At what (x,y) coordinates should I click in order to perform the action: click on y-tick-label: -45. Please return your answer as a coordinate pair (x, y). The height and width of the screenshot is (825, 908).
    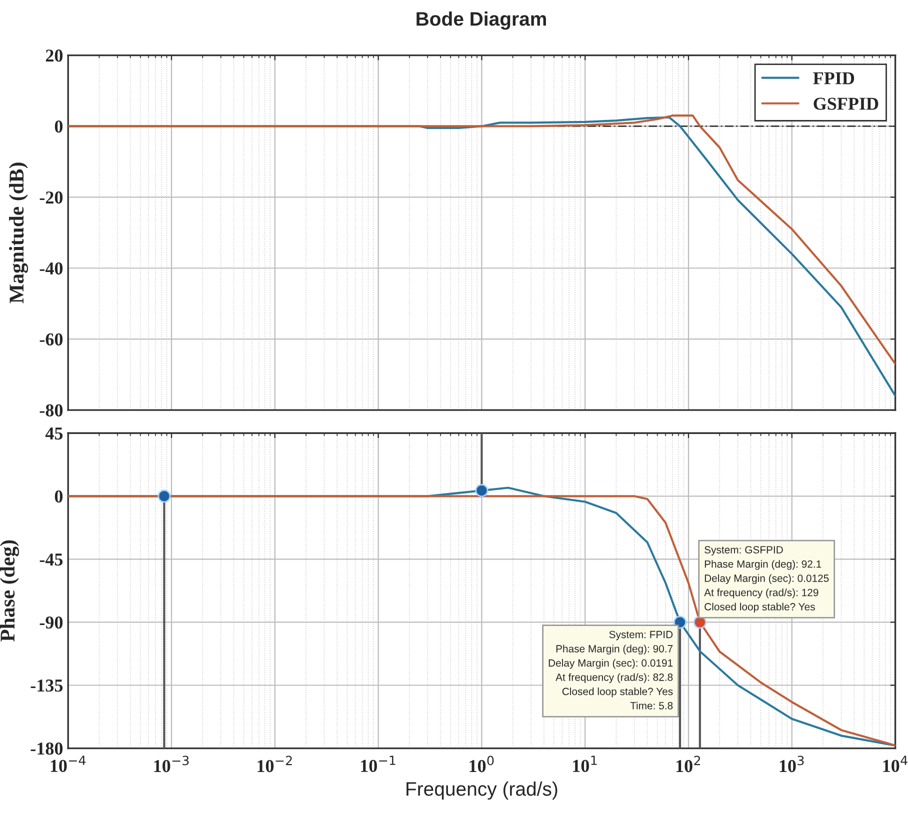
    Looking at the image, I should click on (51, 560).